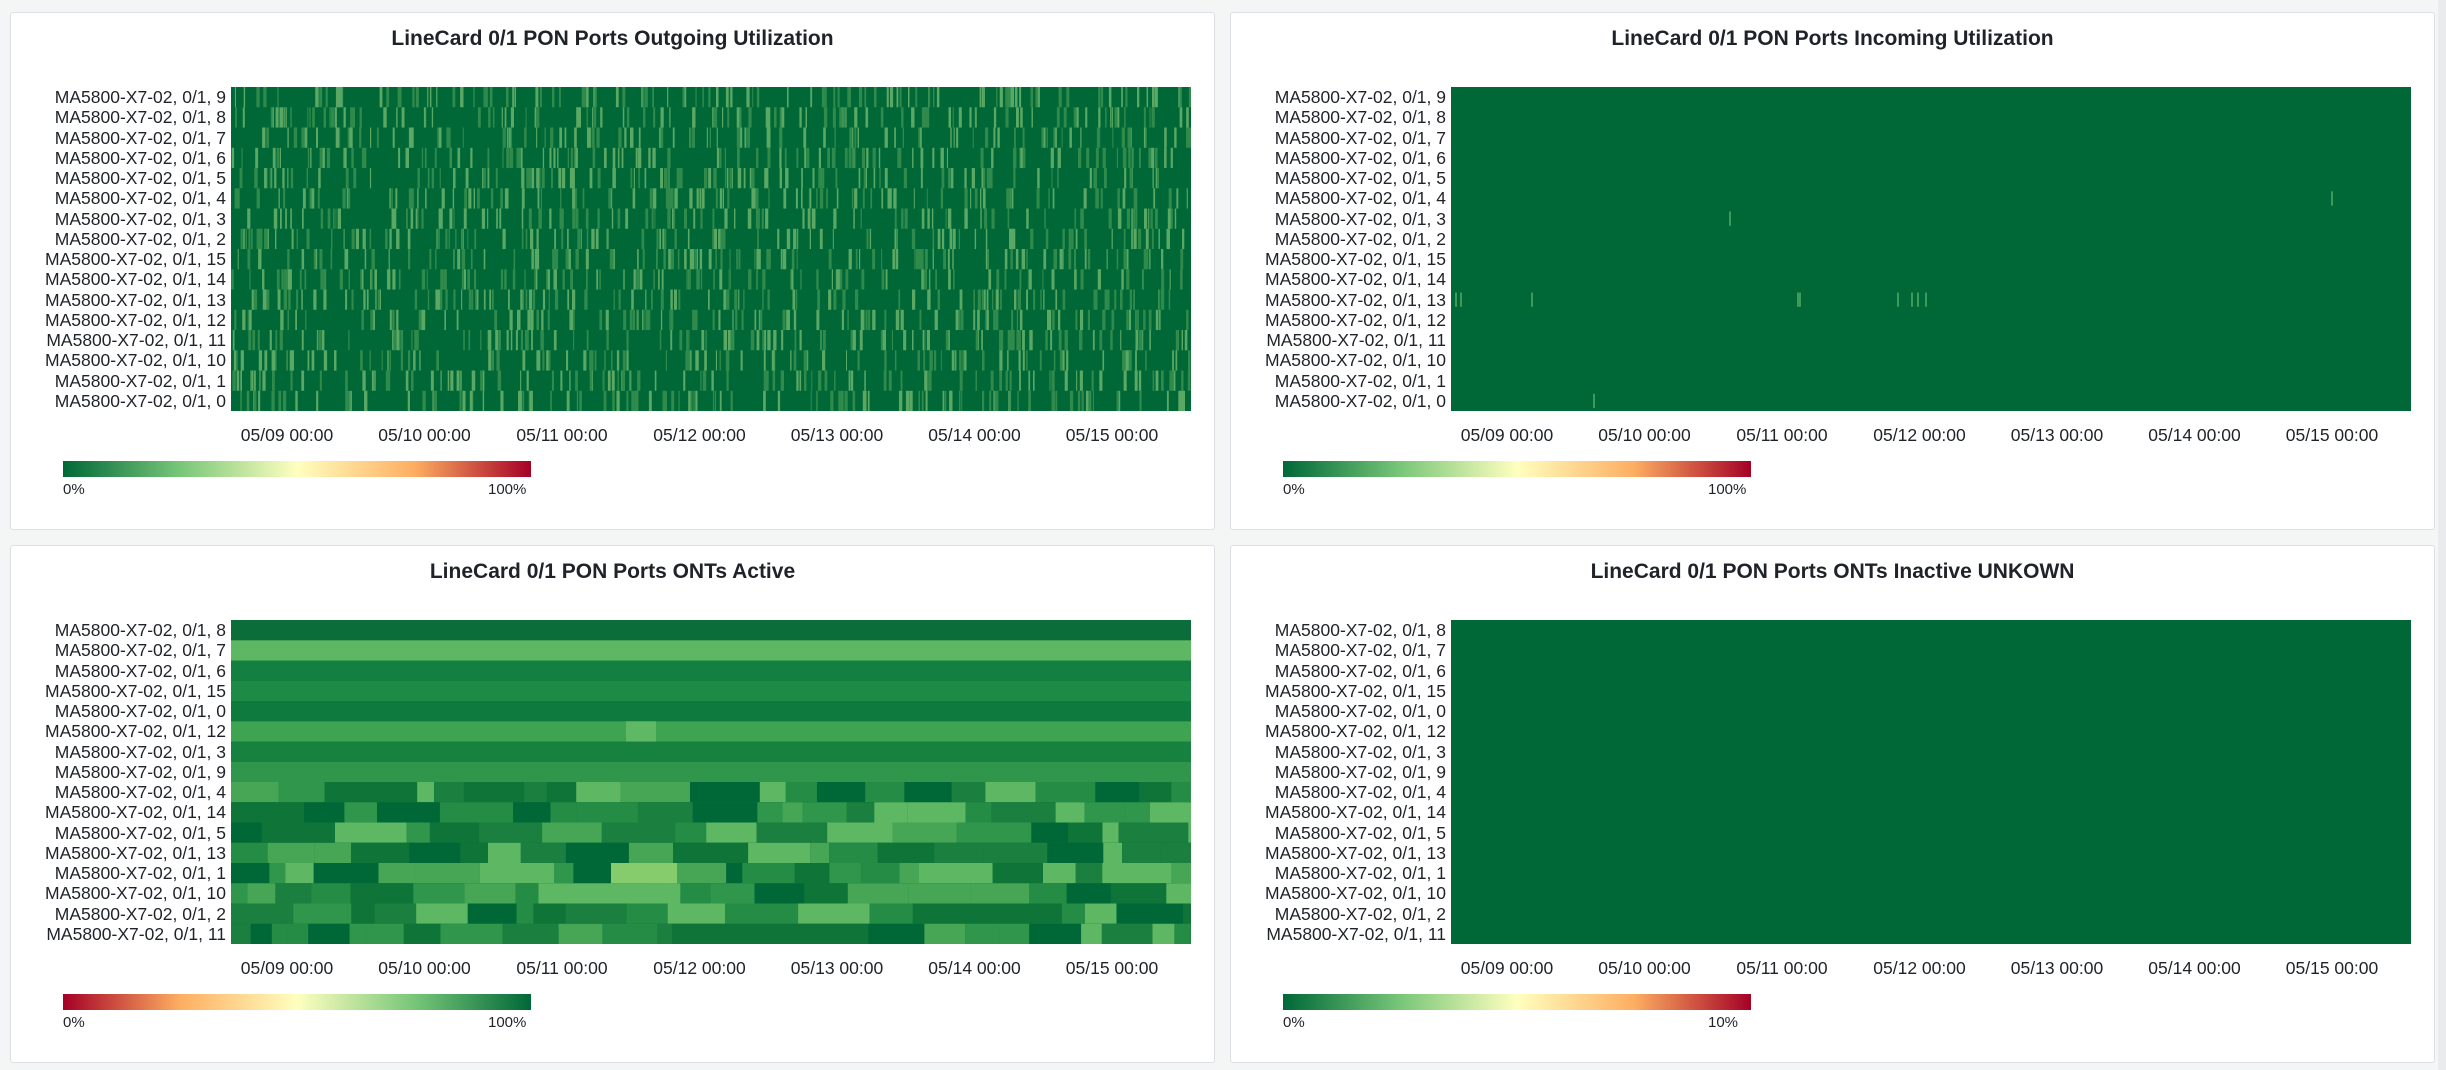 The height and width of the screenshot is (1070, 2446). What do you see at coordinates (562, 968) in the screenshot?
I see `x-tick-label: 05/11 00:00` at bounding box center [562, 968].